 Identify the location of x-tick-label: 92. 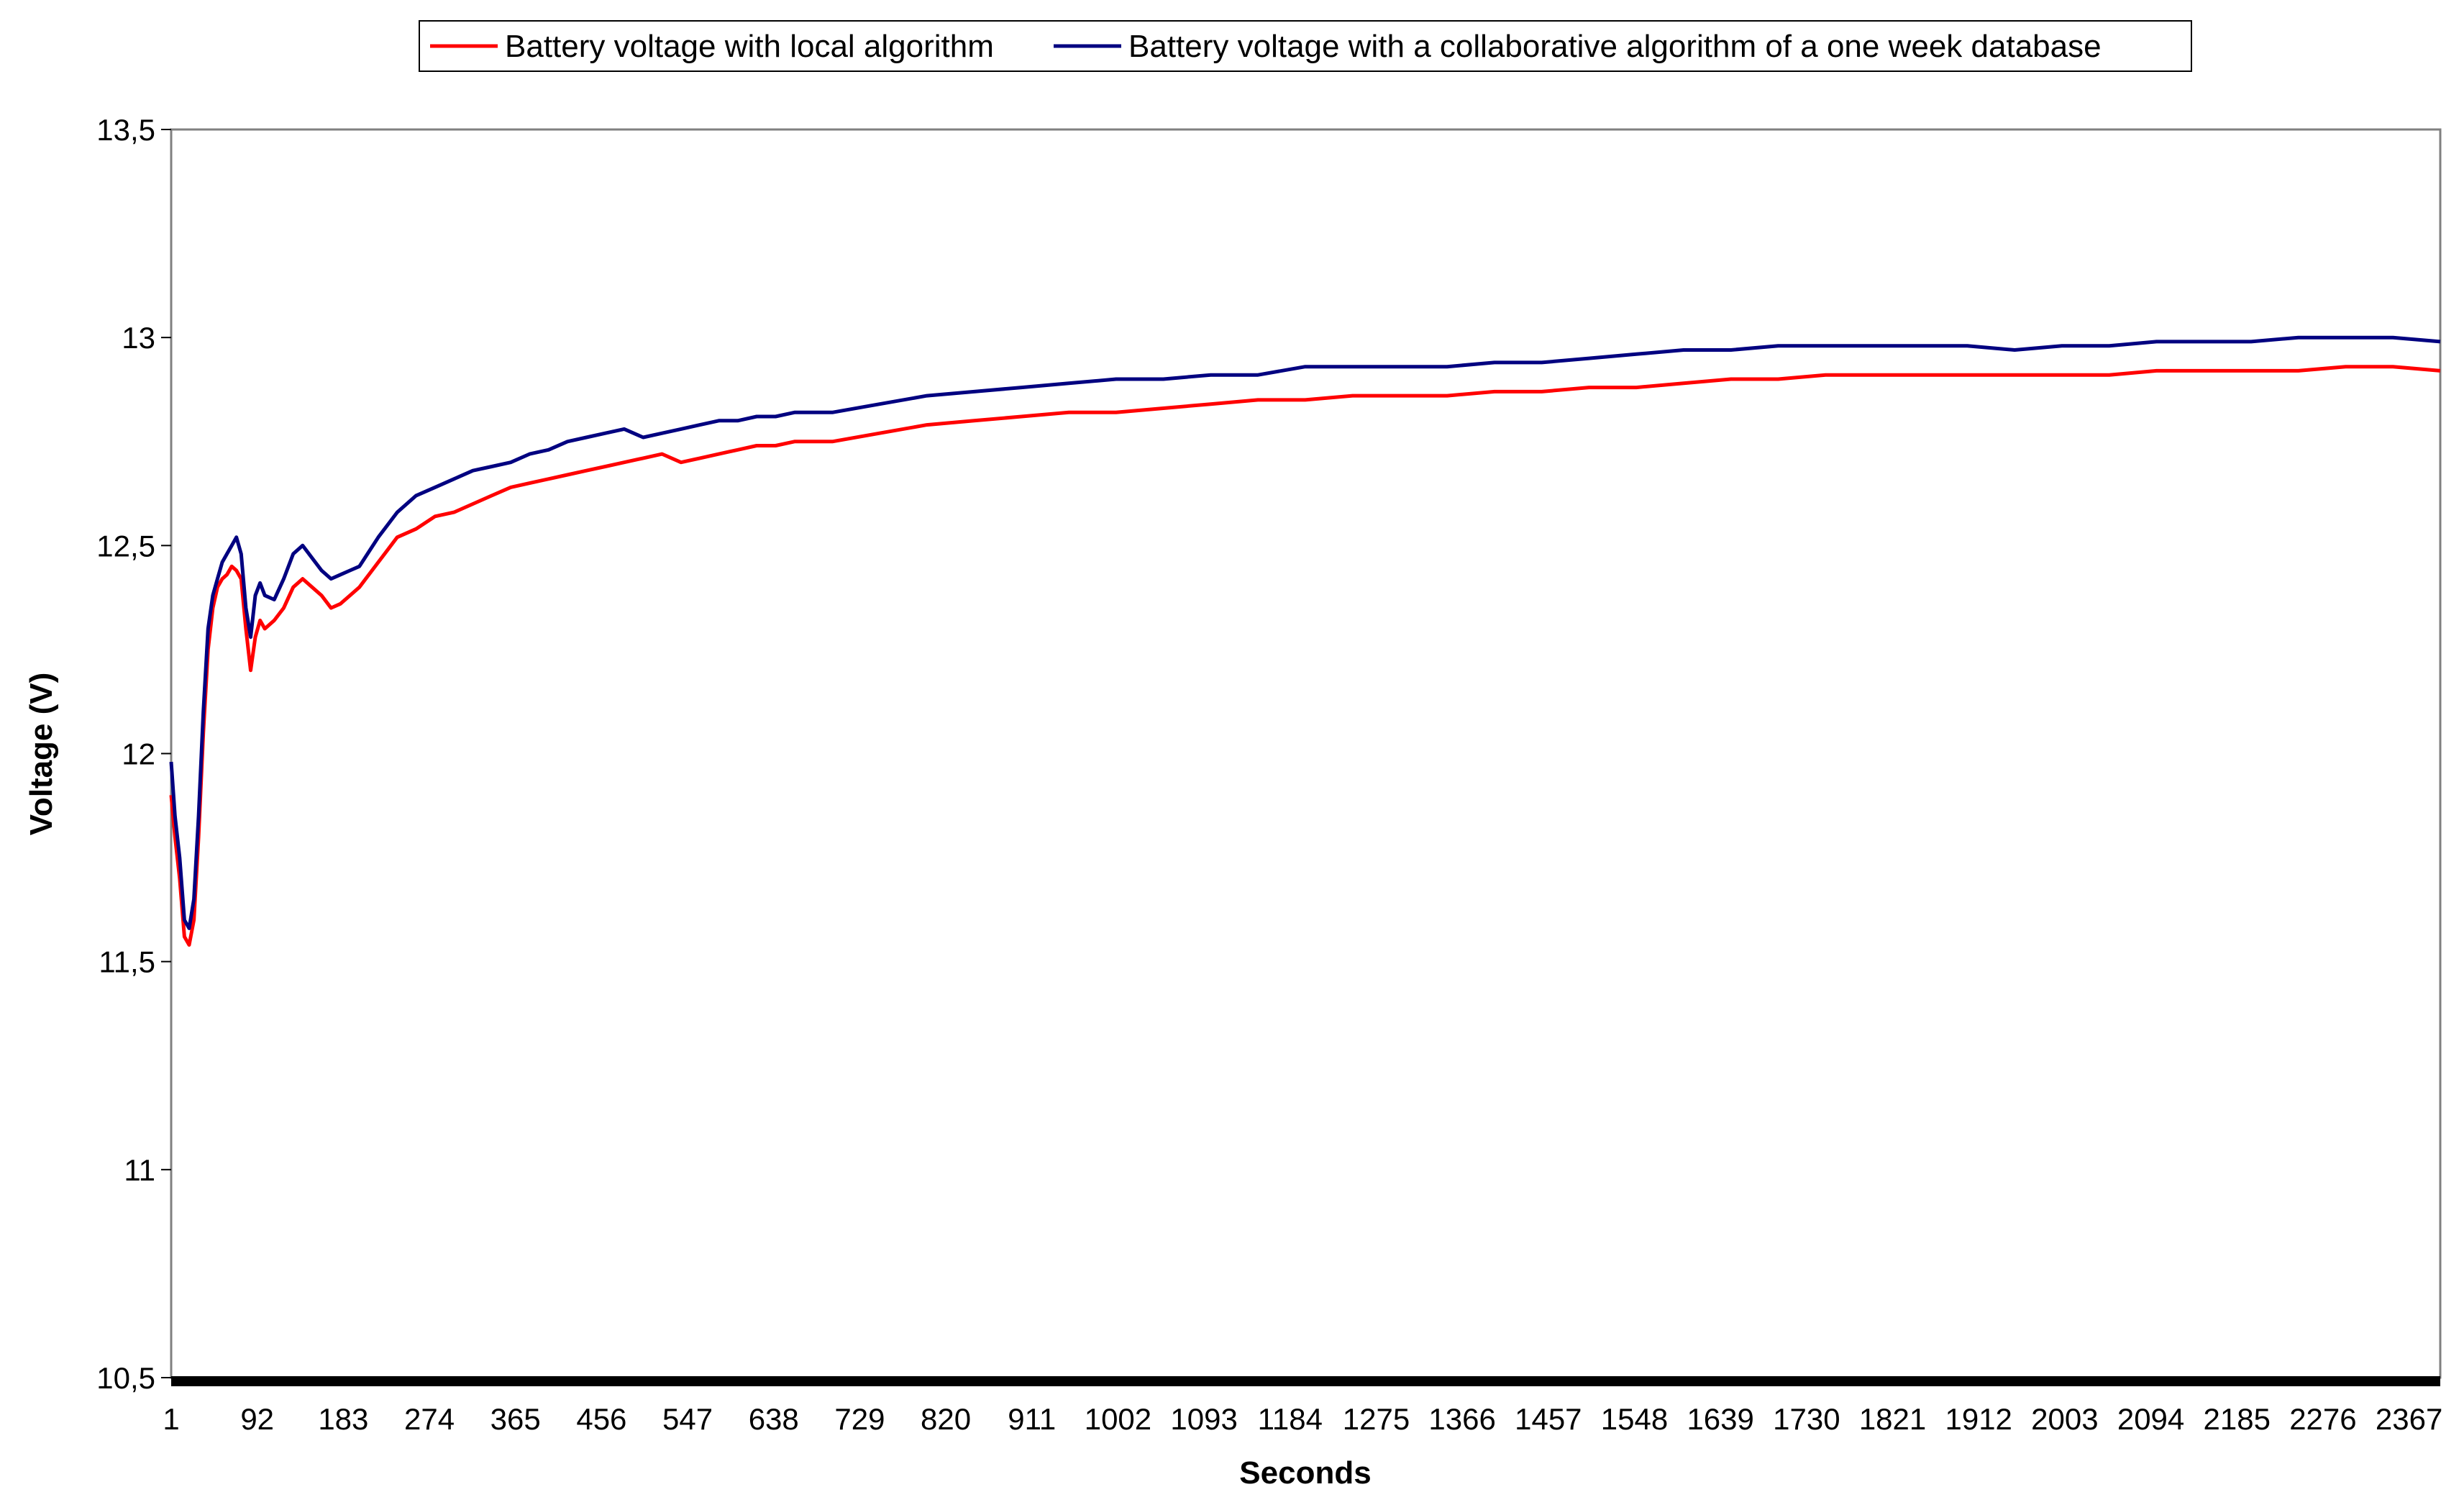
(257, 1419).